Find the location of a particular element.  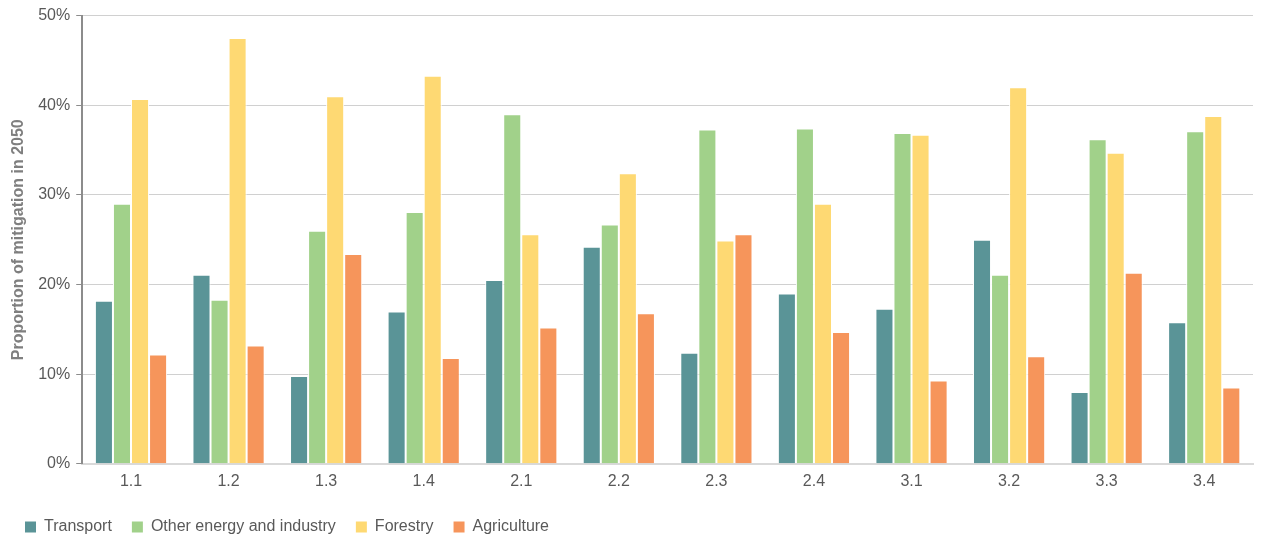

y-tick-label: 30% is located at coordinates (54, 194).